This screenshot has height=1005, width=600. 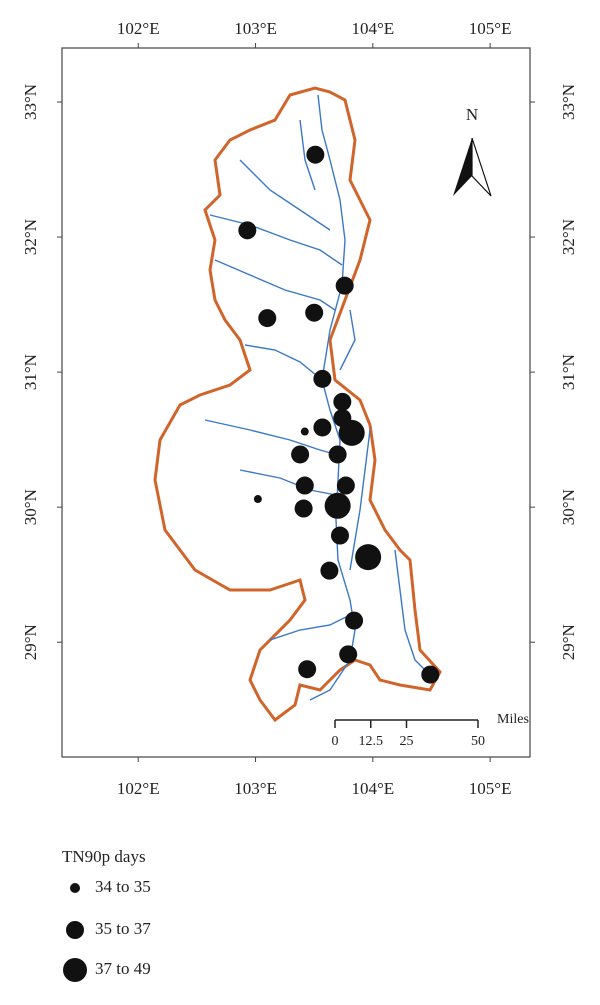 What do you see at coordinates (123, 928) in the screenshot?
I see `legend-label: 35 to 37` at bounding box center [123, 928].